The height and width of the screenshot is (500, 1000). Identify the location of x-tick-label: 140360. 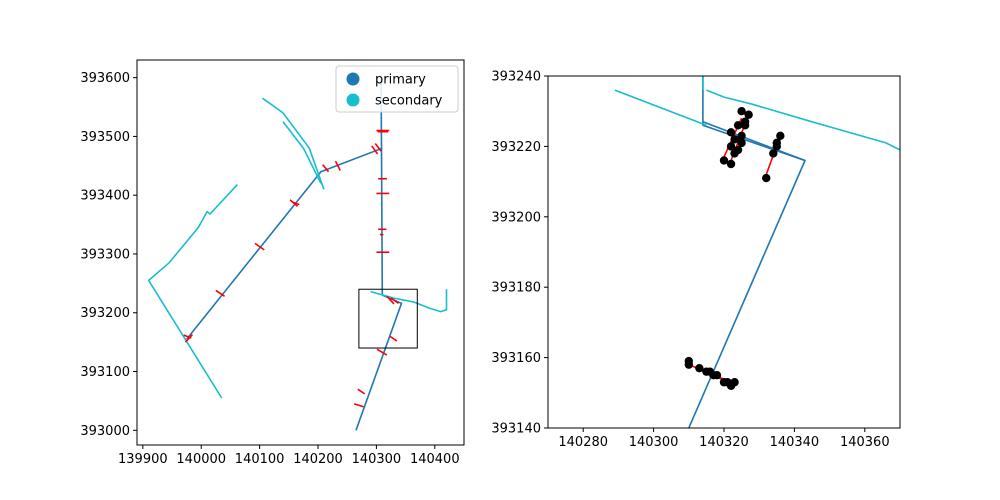
(865, 442).